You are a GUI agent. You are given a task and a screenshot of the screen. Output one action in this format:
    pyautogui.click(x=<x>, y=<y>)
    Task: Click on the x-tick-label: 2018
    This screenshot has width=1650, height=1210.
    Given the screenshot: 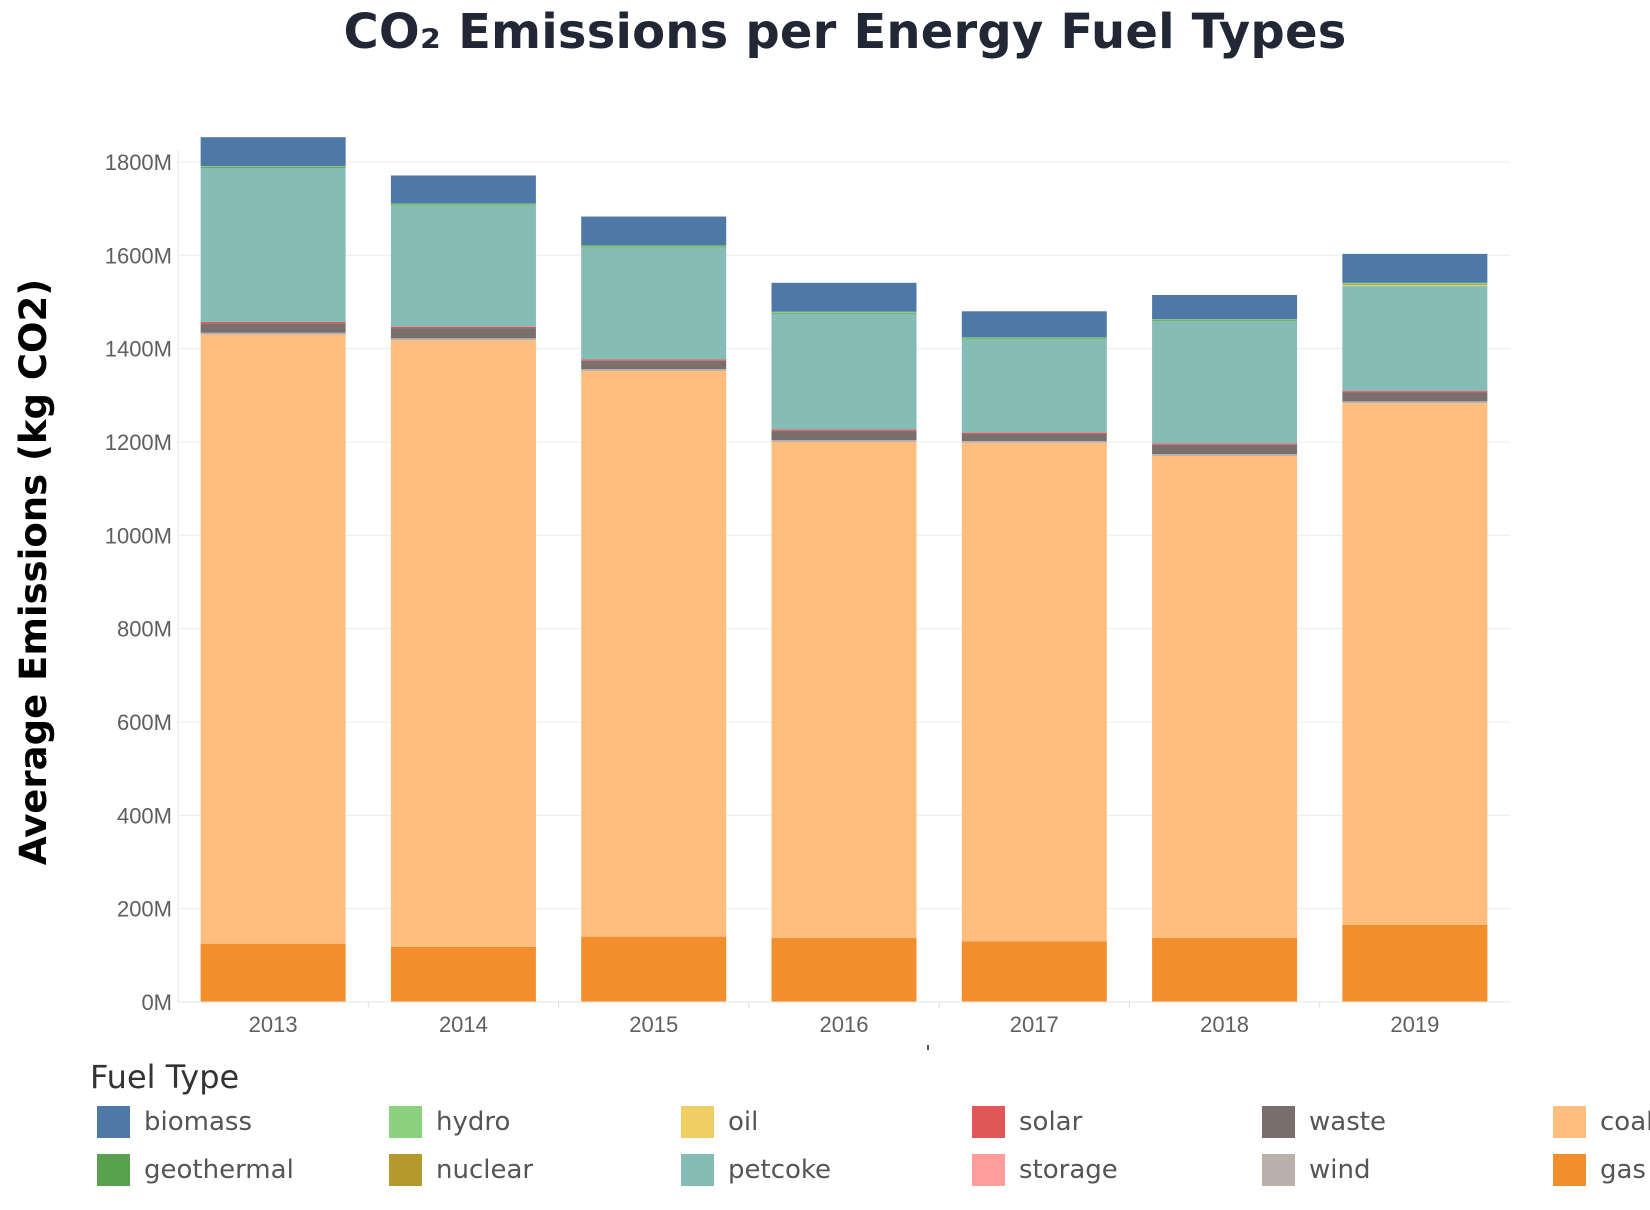 What is the action you would take?
    pyautogui.click(x=1224, y=1024)
    